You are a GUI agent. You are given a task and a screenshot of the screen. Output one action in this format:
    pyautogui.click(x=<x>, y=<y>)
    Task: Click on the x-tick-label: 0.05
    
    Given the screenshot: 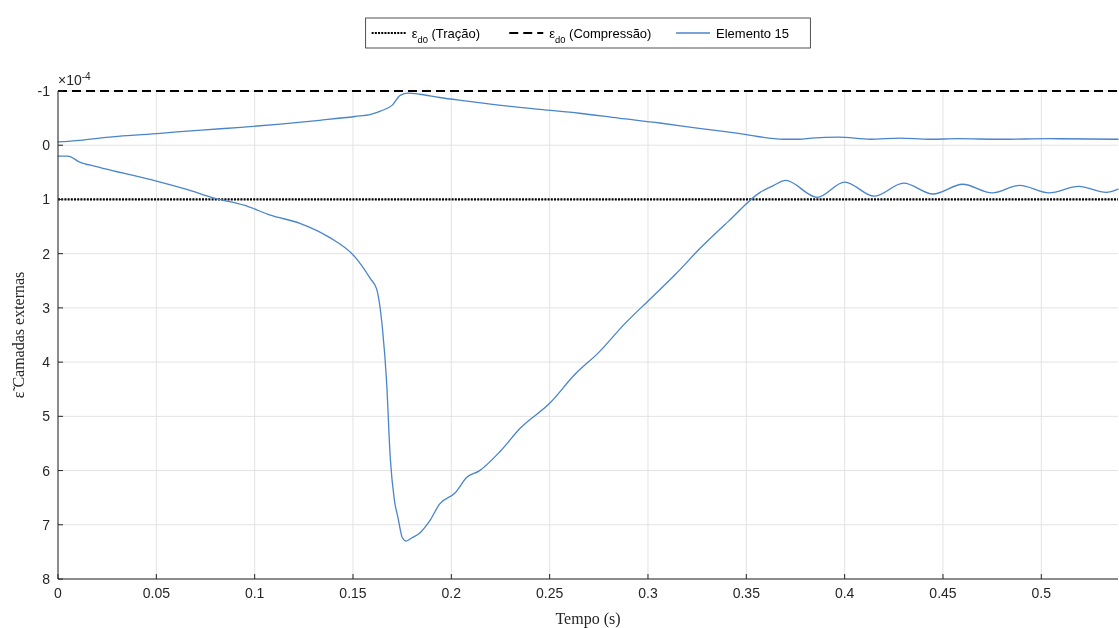 What is the action you would take?
    pyautogui.click(x=156, y=593)
    